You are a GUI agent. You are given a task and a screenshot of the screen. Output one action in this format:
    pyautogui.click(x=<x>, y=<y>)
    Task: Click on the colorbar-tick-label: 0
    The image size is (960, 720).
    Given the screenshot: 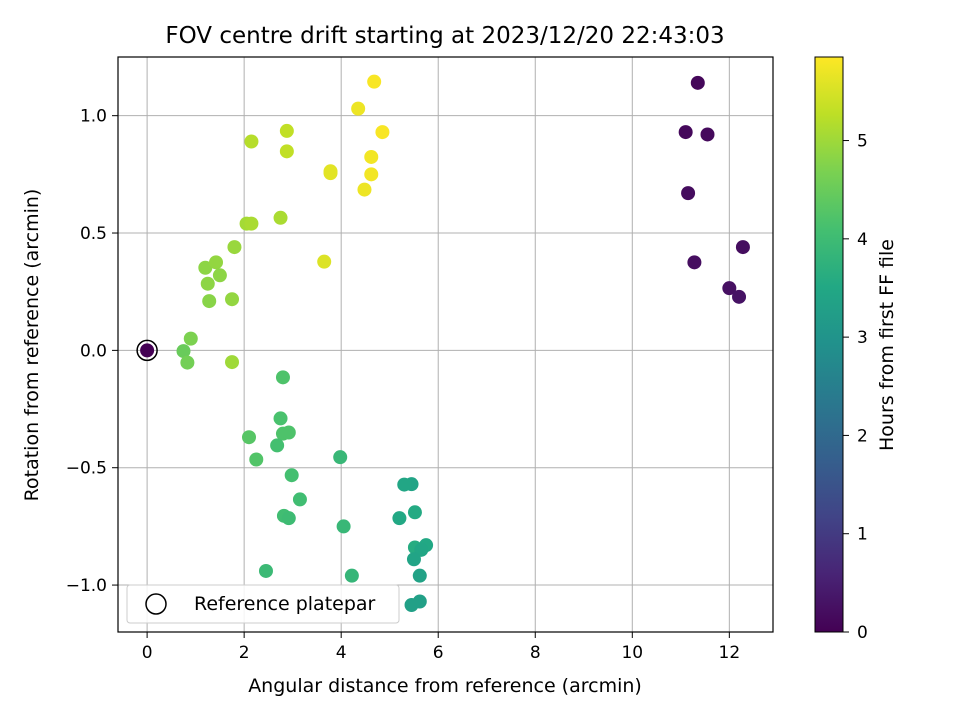 What is the action you would take?
    pyautogui.click(x=862, y=633)
    